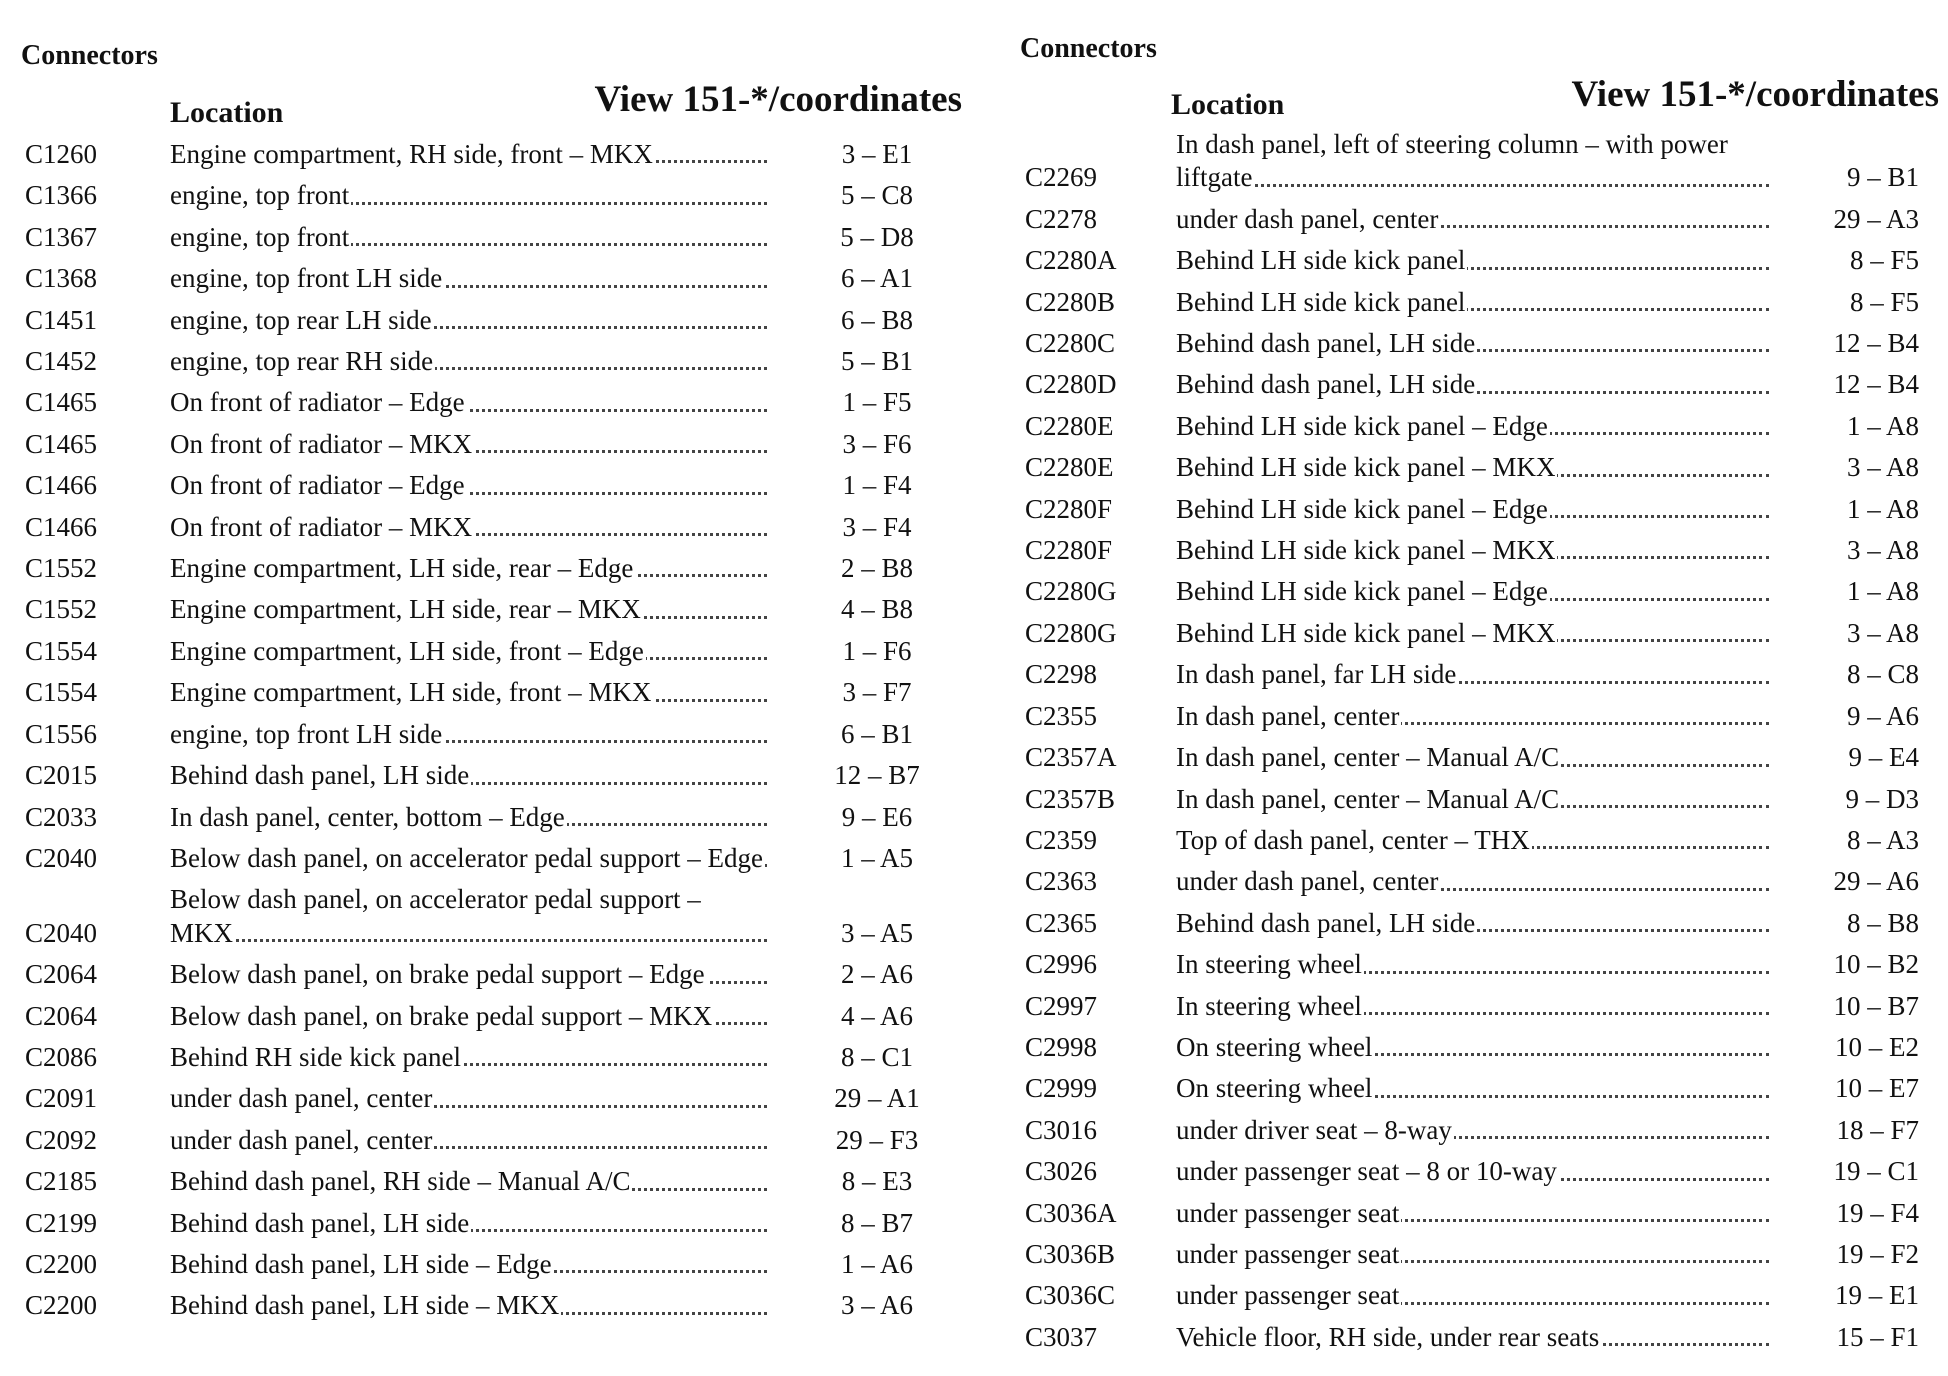 Image resolution: width=1948 pixels, height=1376 pixels. What do you see at coordinates (1069, 508) in the screenshot?
I see `connector-id: C2280F` at bounding box center [1069, 508].